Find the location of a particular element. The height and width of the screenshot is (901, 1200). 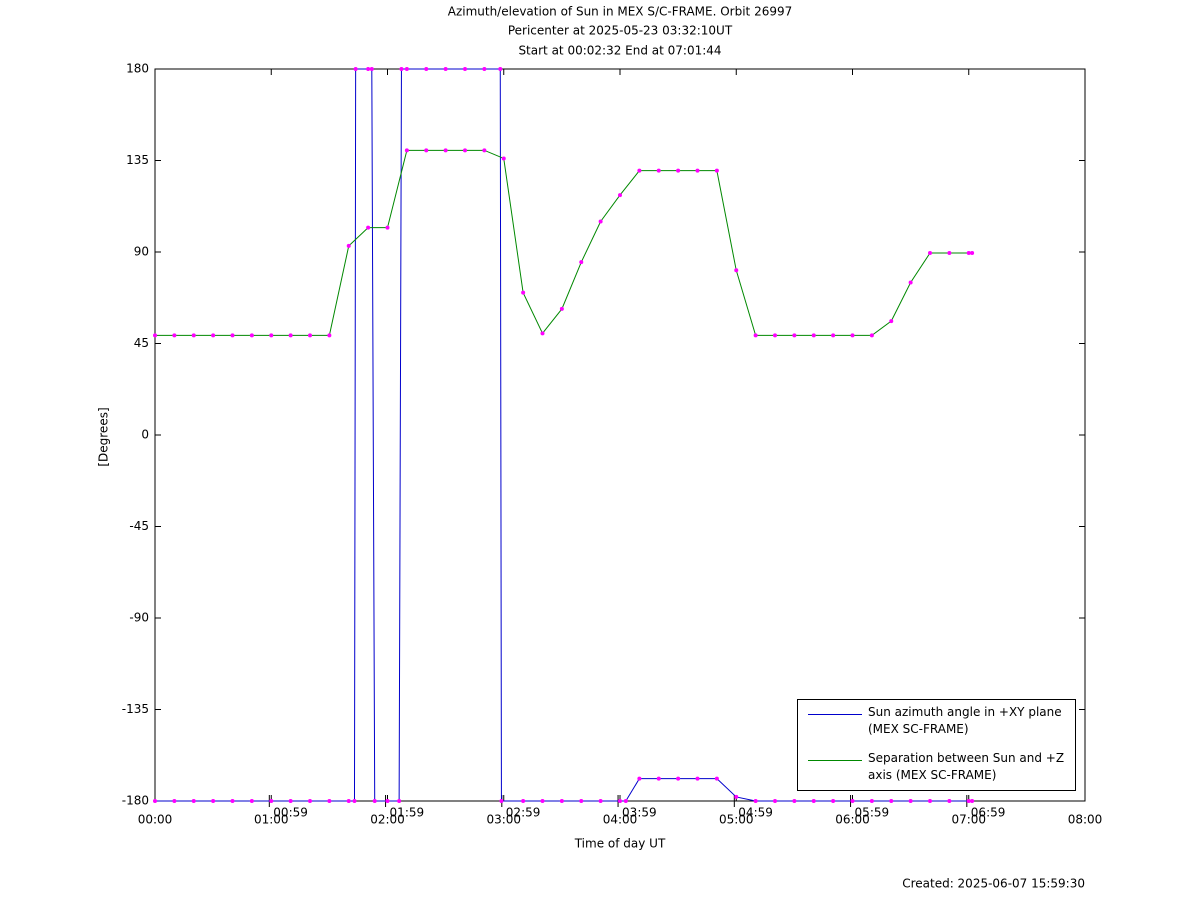

x-tick-label: 03:00 is located at coordinates (503, 820).